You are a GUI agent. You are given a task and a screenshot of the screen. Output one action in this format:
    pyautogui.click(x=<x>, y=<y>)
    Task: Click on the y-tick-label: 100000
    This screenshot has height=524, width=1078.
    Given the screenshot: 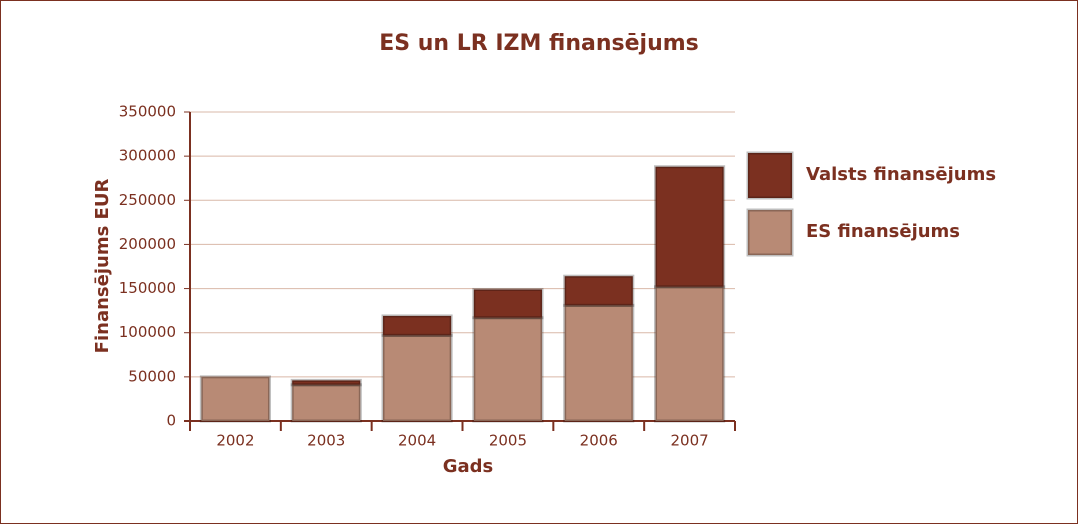 What is the action you would take?
    pyautogui.click(x=147, y=332)
    